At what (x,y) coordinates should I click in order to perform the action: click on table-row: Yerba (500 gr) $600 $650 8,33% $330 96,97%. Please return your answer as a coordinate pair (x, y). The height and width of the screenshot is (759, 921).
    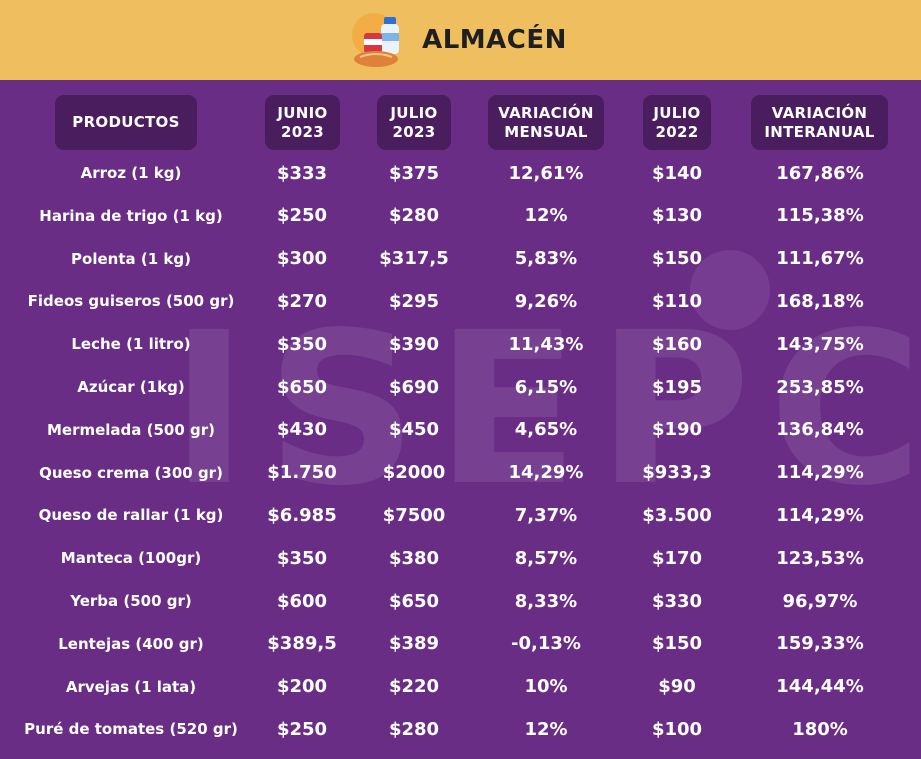
    Looking at the image, I should click on (460, 601).